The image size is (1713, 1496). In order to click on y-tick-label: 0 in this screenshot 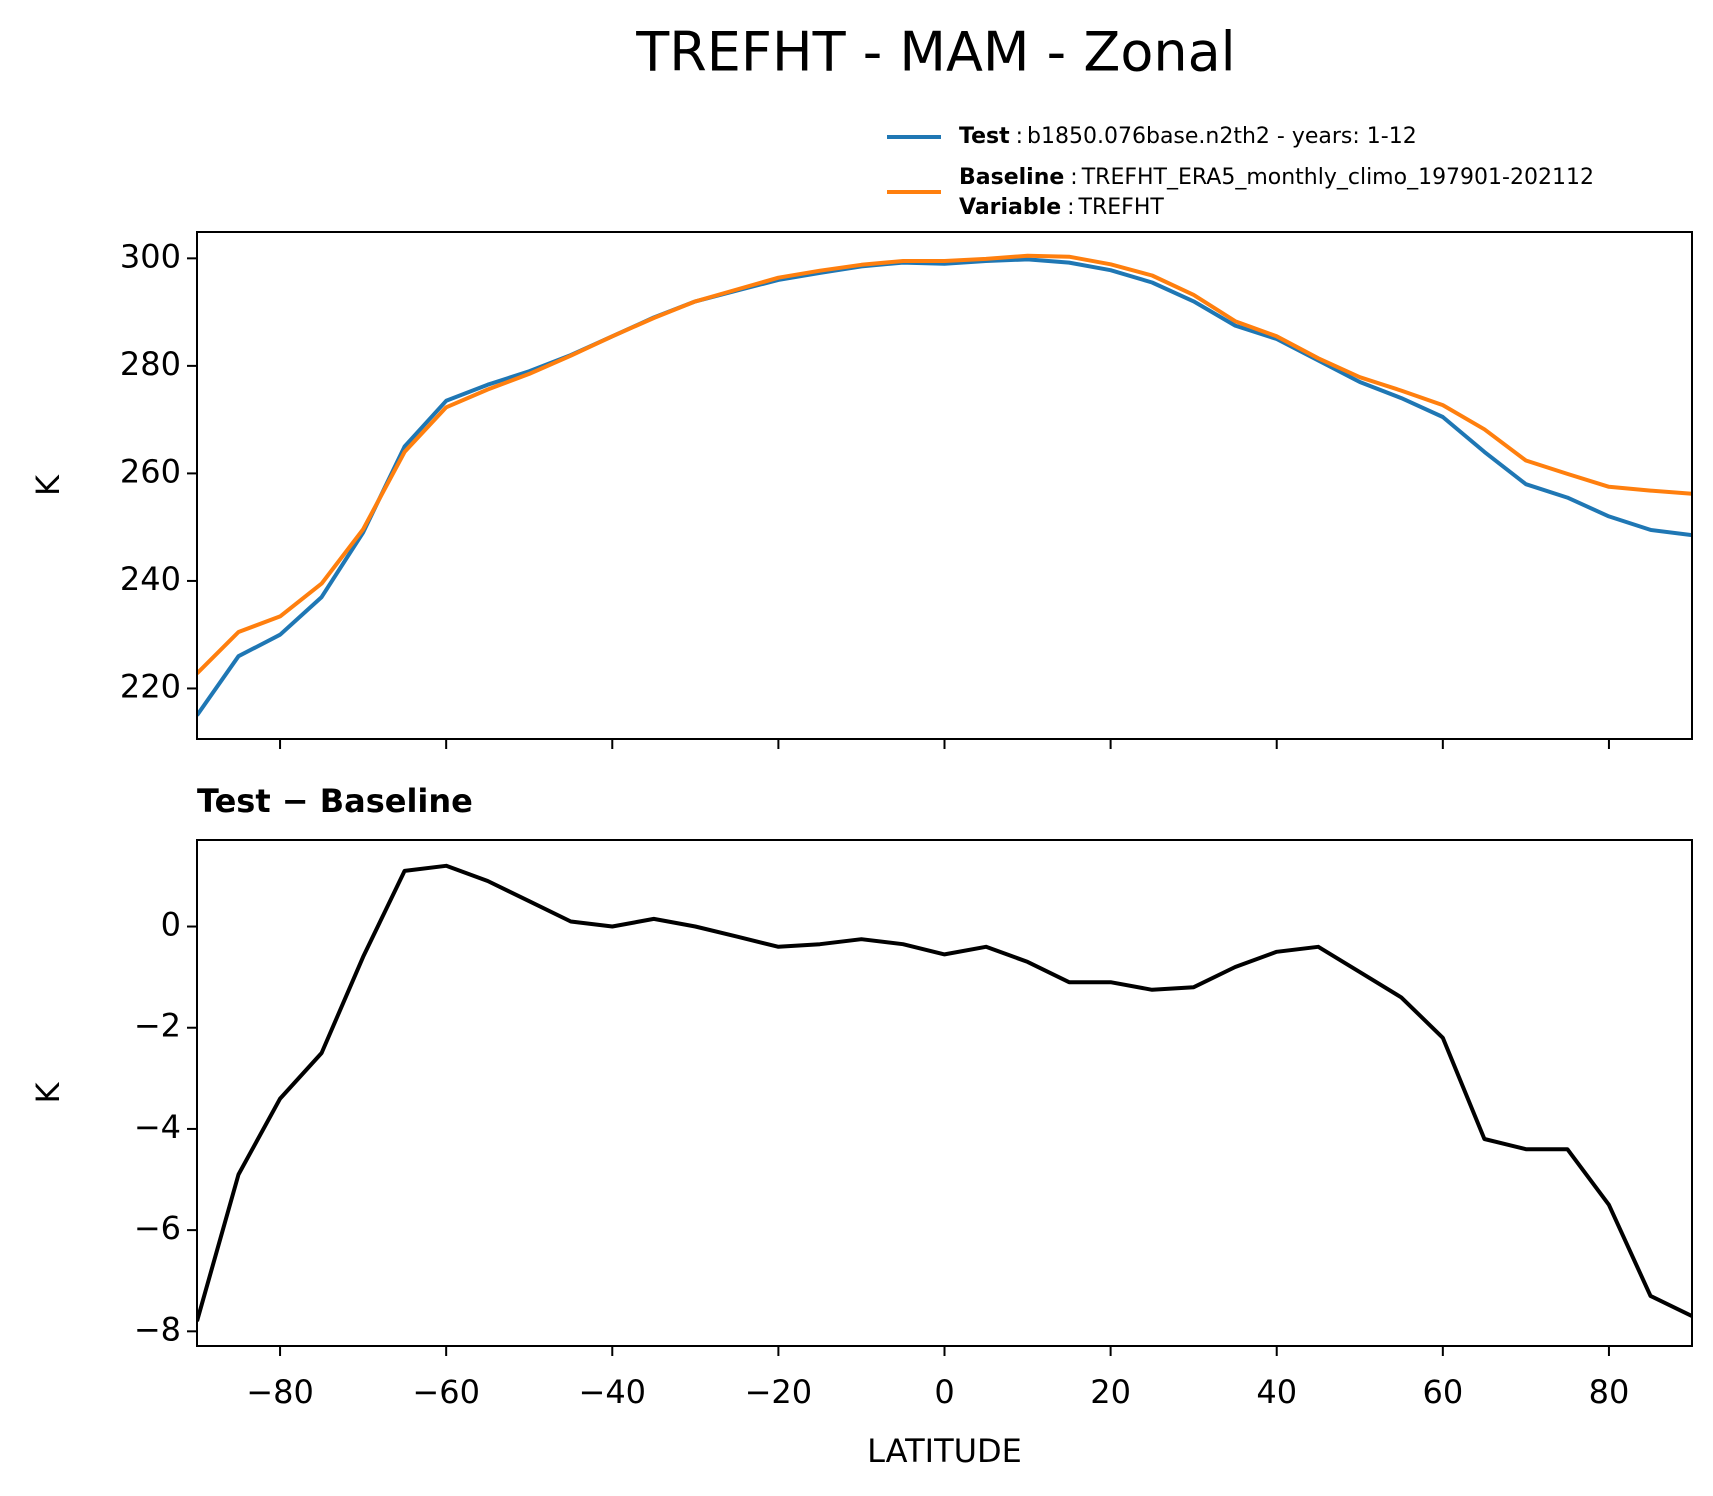, I will do `click(171, 925)`.